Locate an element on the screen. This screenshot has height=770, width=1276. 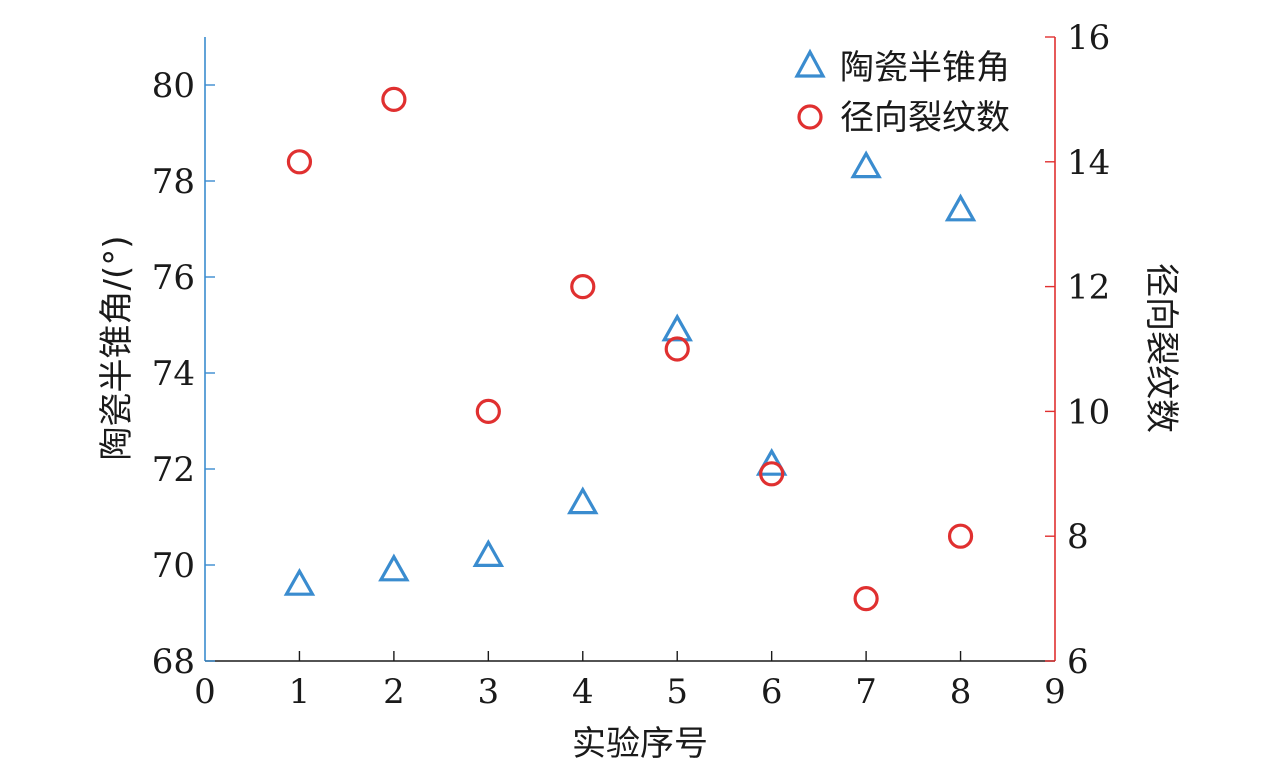
left-y-tick-label: 80 is located at coordinates (173, 86).